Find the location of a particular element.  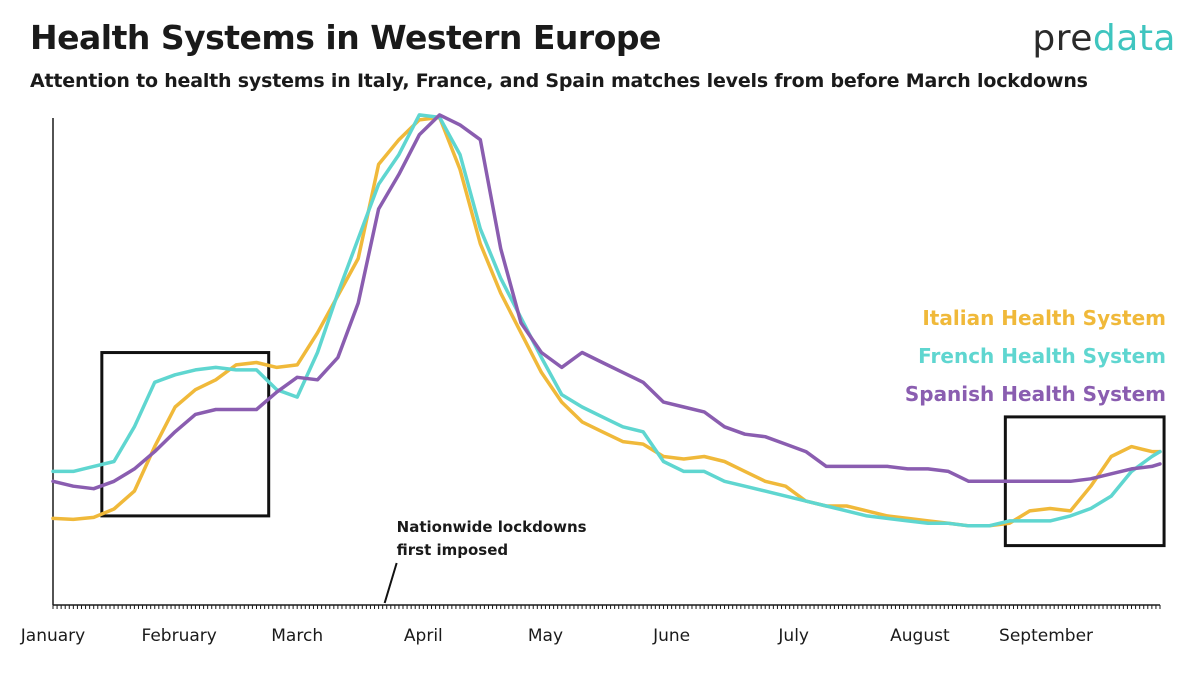

x-tick-label: May is located at coordinates (545, 636).